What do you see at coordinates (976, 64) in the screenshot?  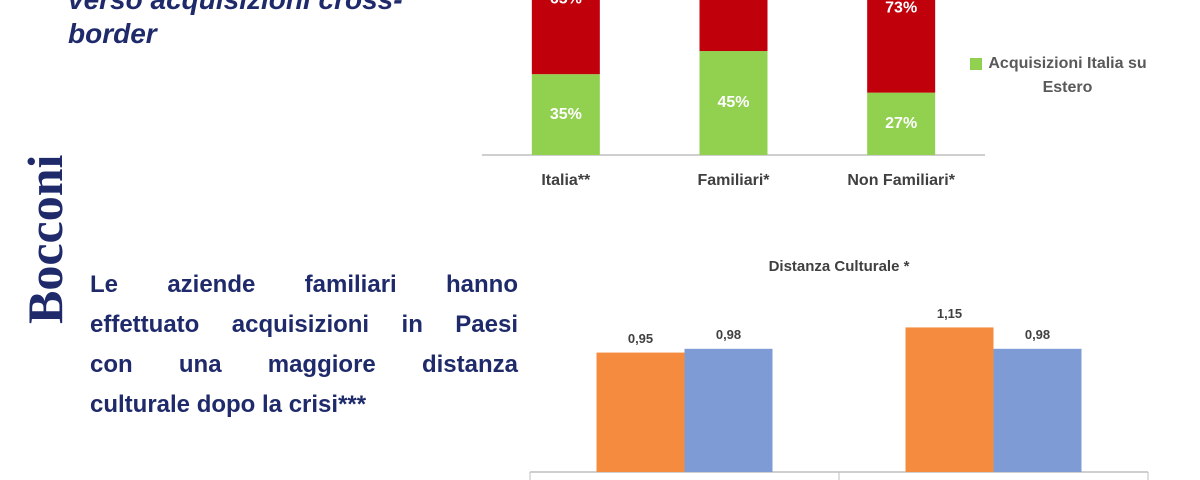 I see `legend-swatch` at bounding box center [976, 64].